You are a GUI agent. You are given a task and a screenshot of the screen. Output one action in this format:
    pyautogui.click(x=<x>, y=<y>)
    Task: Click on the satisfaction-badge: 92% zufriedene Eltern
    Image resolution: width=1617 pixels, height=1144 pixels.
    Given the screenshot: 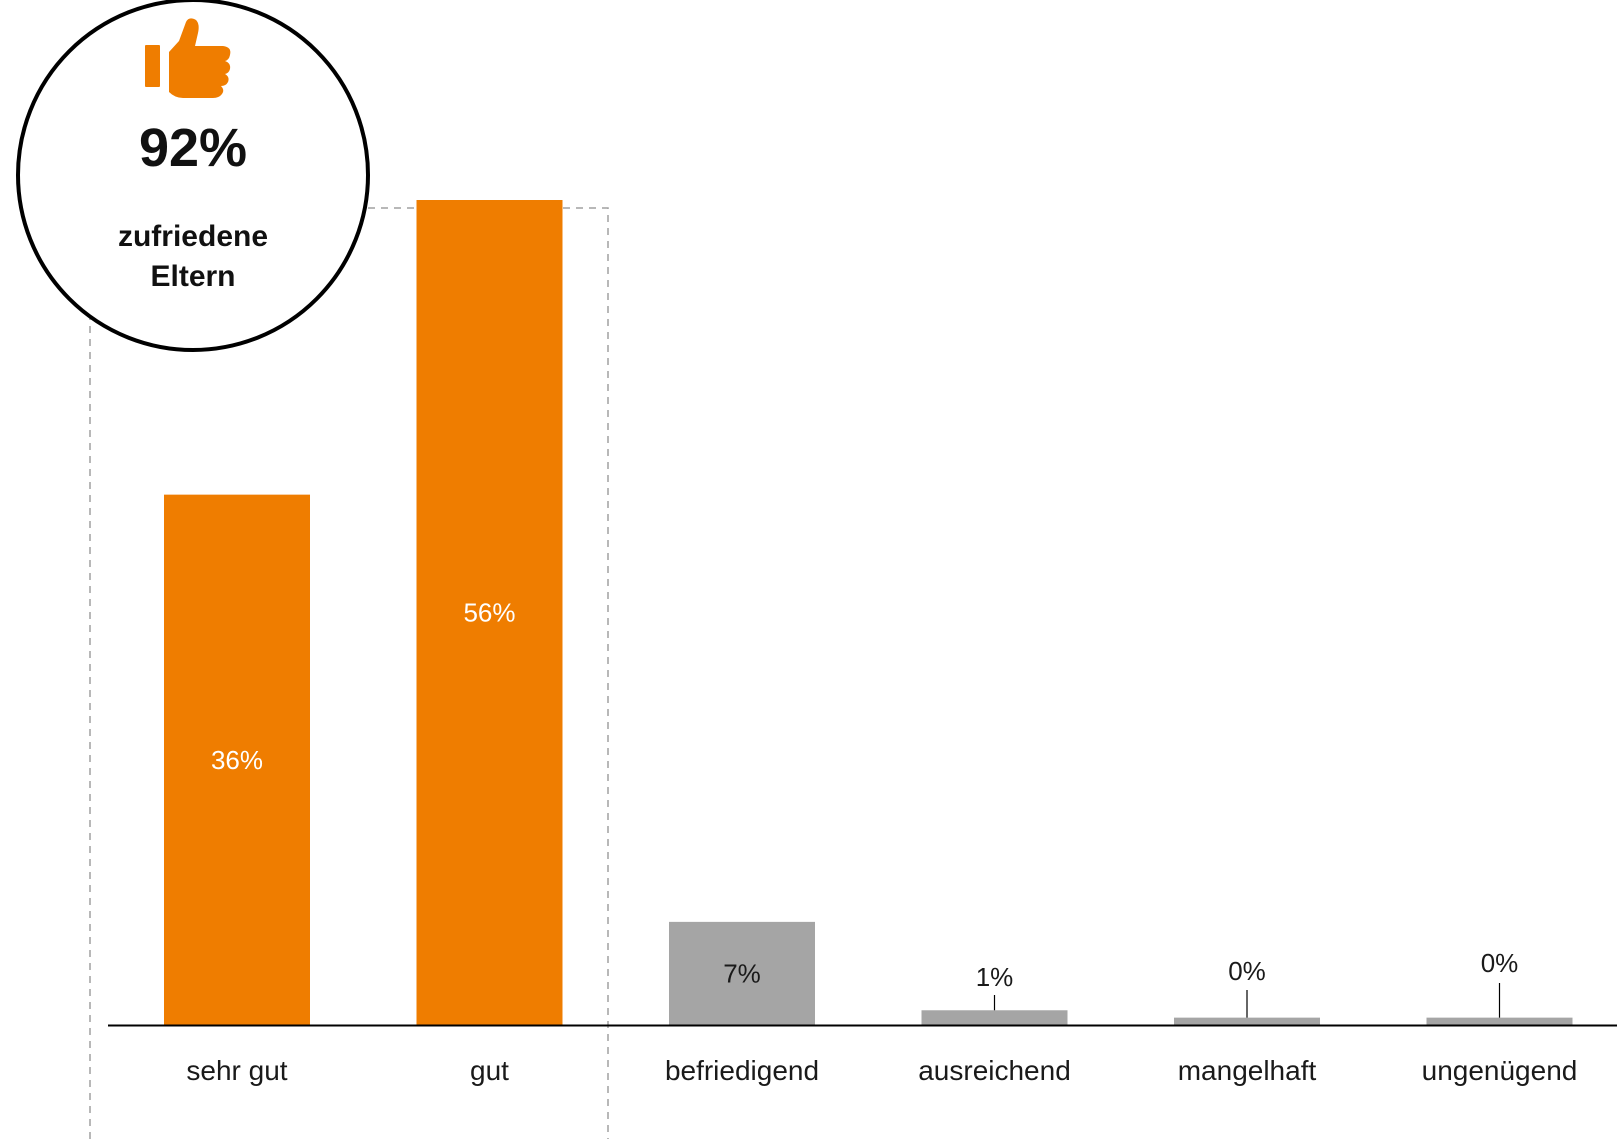 What is the action you would take?
    pyautogui.click(x=193, y=176)
    